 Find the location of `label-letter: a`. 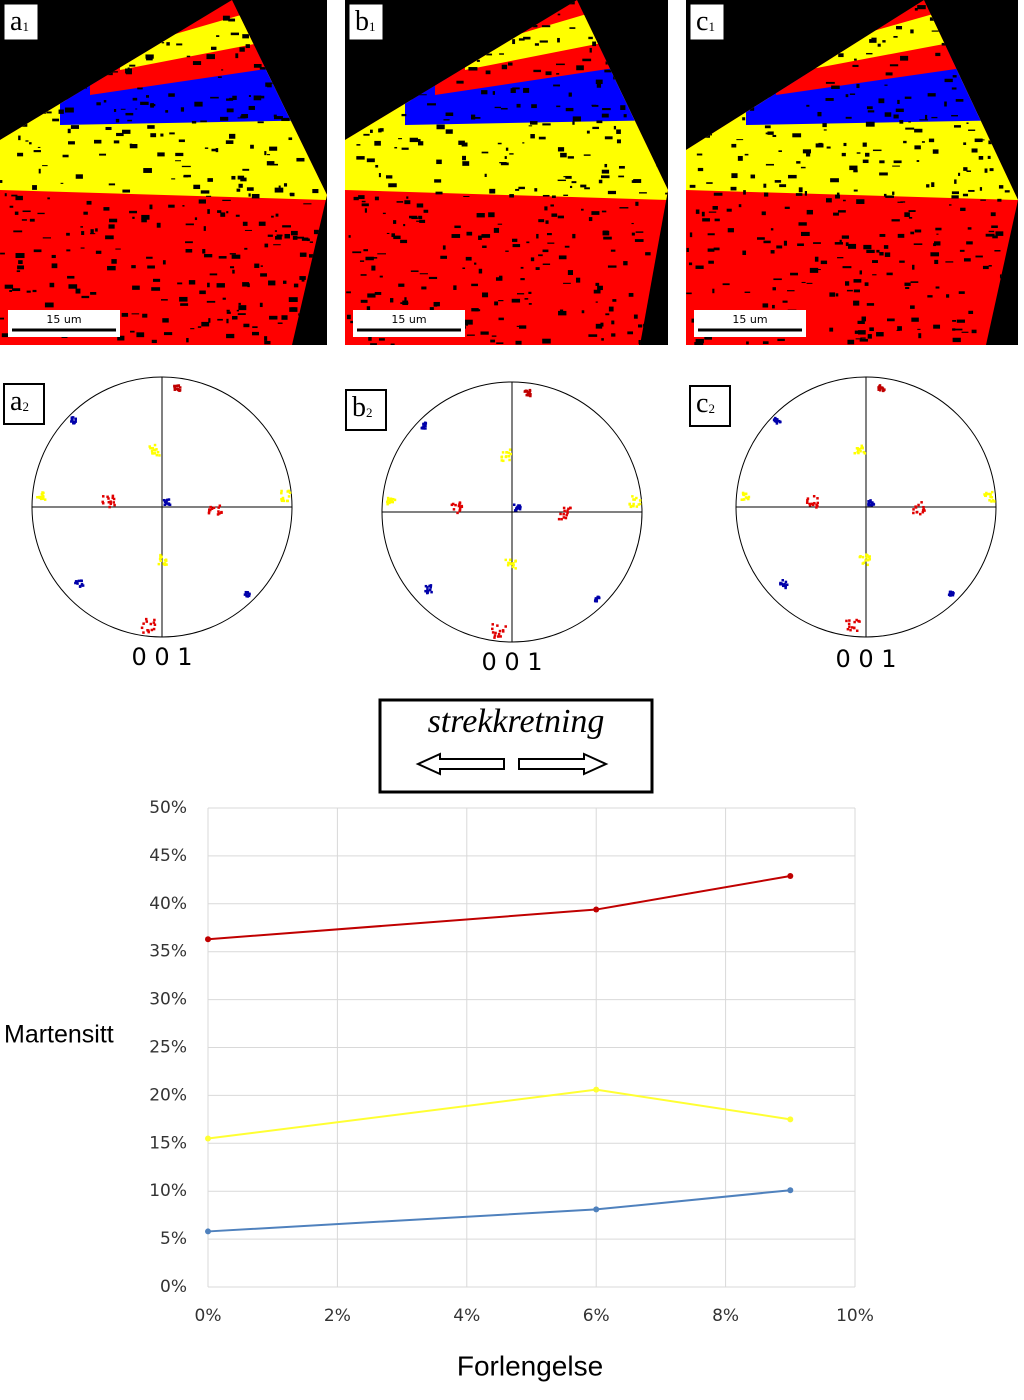

label-letter: a is located at coordinates (16, 21).